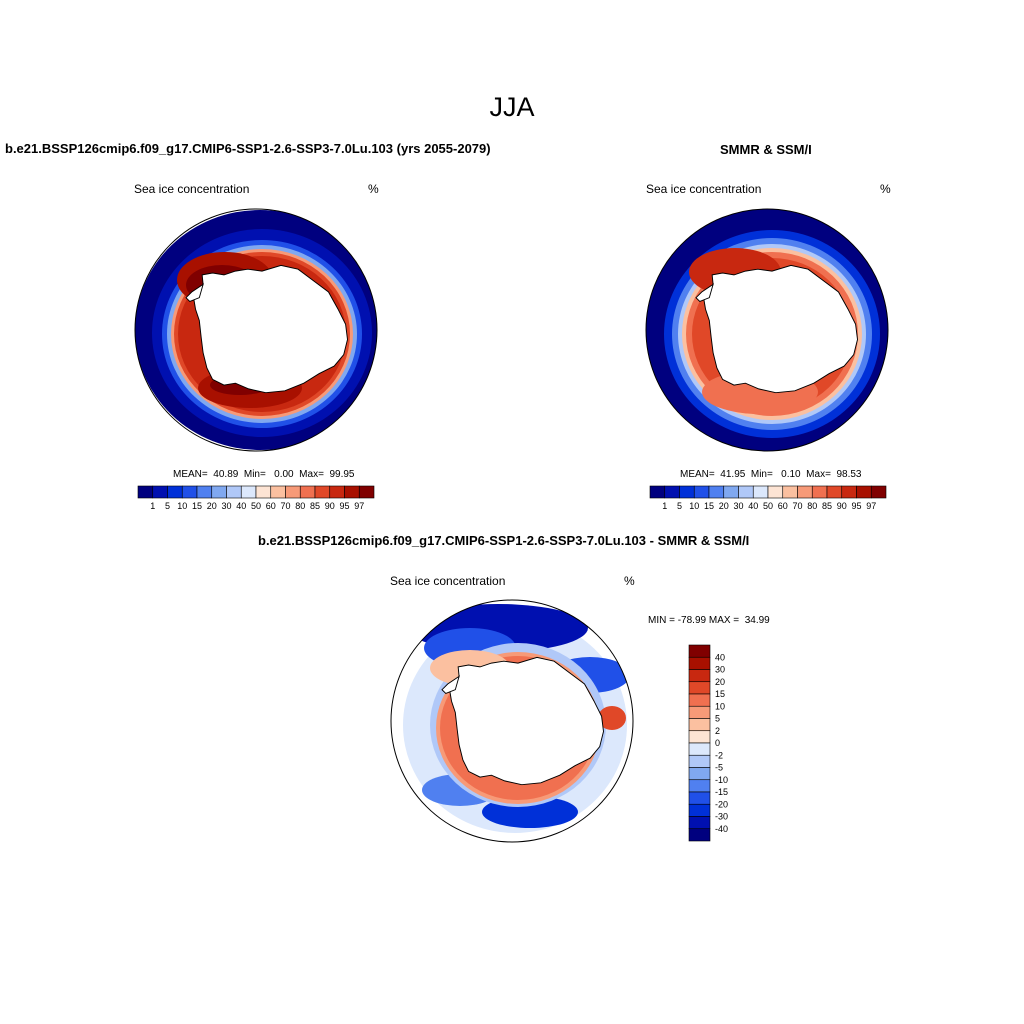  What do you see at coordinates (241, 506) in the screenshot?
I see `colorbar-1-tick-label: 40` at bounding box center [241, 506].